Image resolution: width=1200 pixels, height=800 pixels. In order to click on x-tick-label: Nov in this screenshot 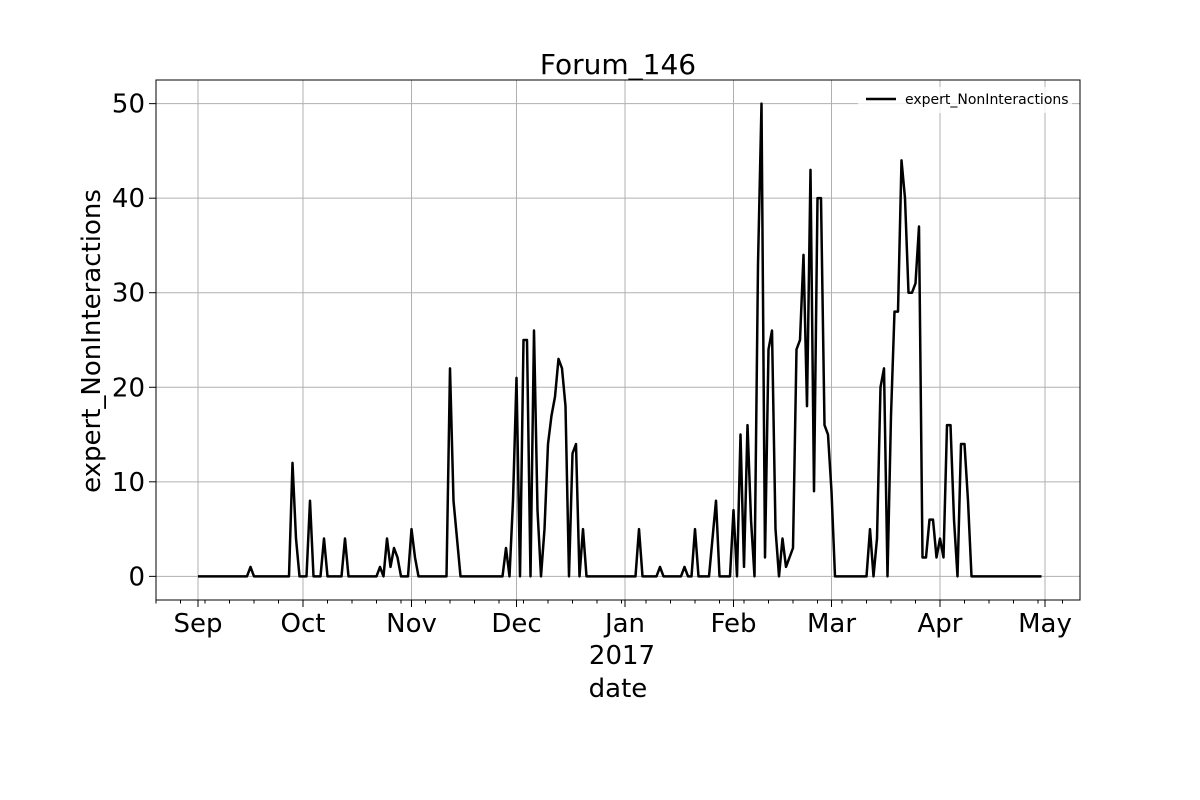, I will do `click(411, 624)`.